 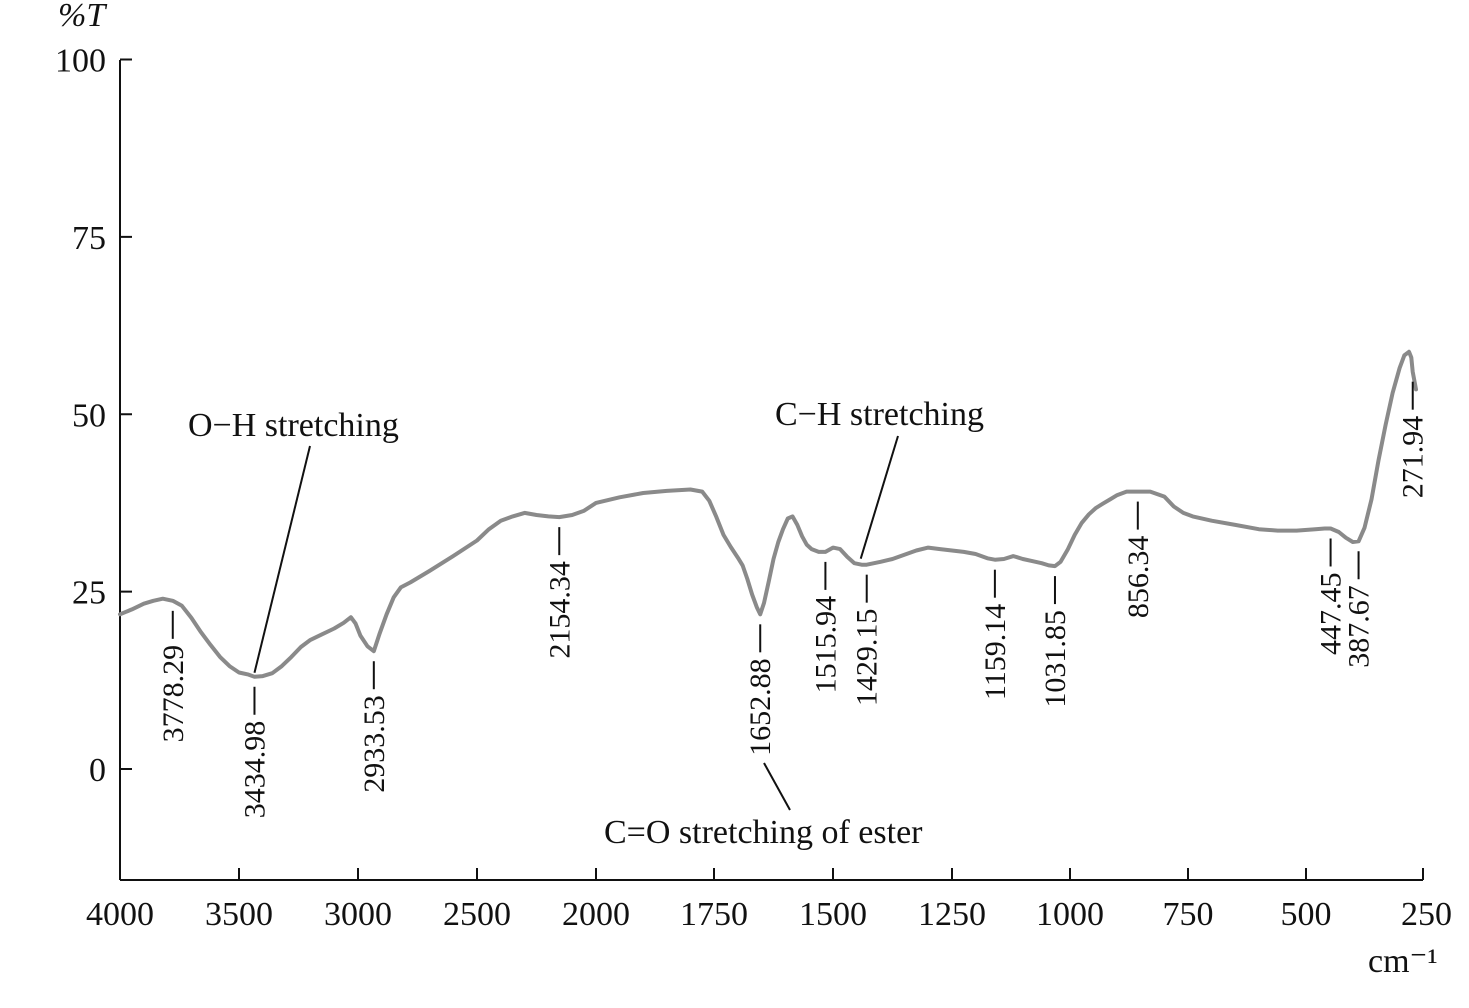 I want to click on x-tick-label: 750, so click(x=1188, y=914).